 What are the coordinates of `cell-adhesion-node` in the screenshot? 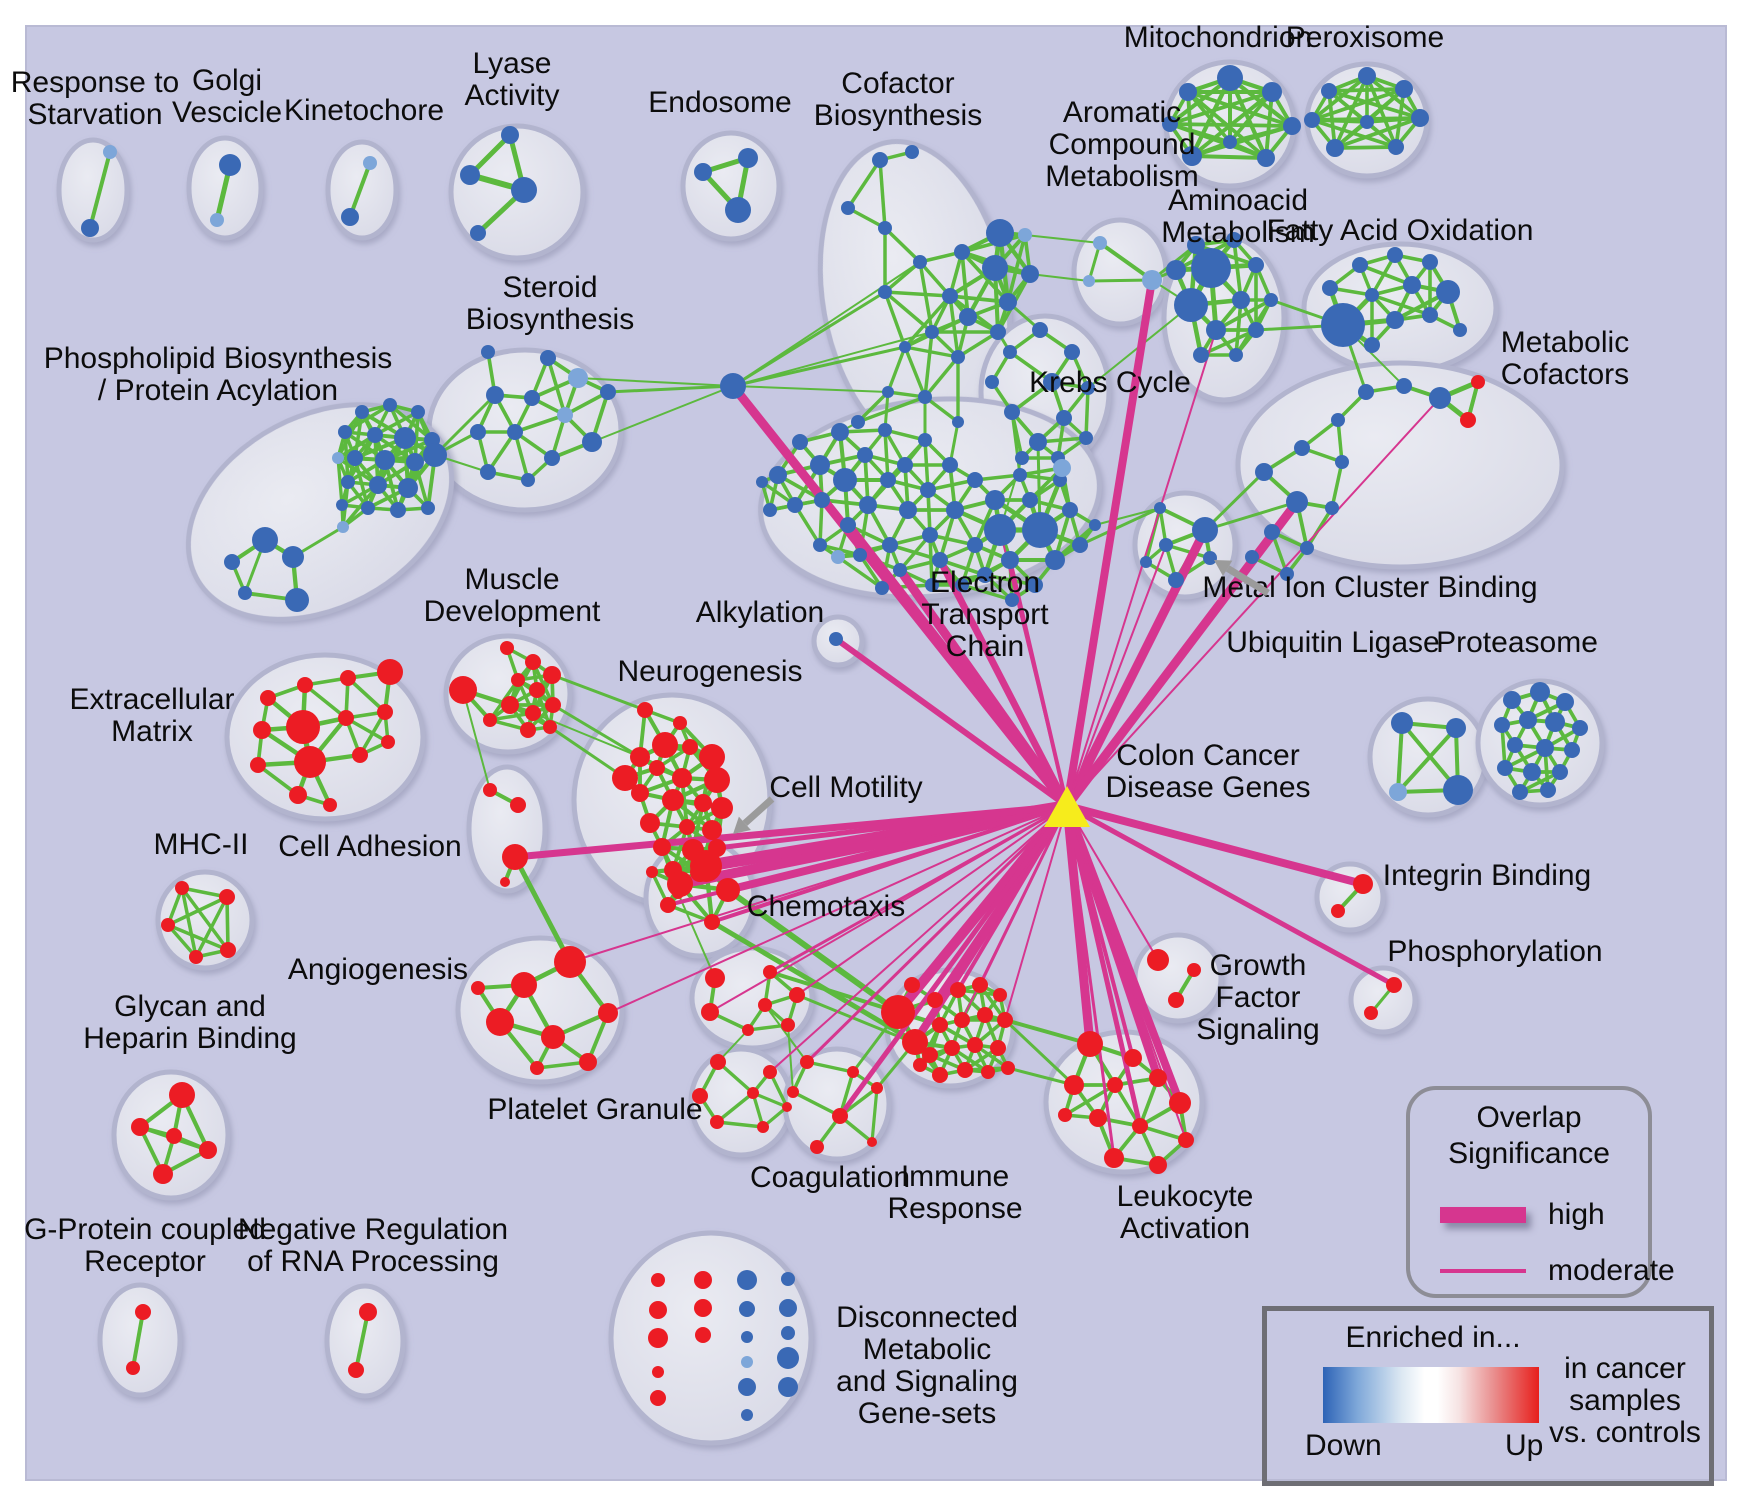 It's located at (518, 805).